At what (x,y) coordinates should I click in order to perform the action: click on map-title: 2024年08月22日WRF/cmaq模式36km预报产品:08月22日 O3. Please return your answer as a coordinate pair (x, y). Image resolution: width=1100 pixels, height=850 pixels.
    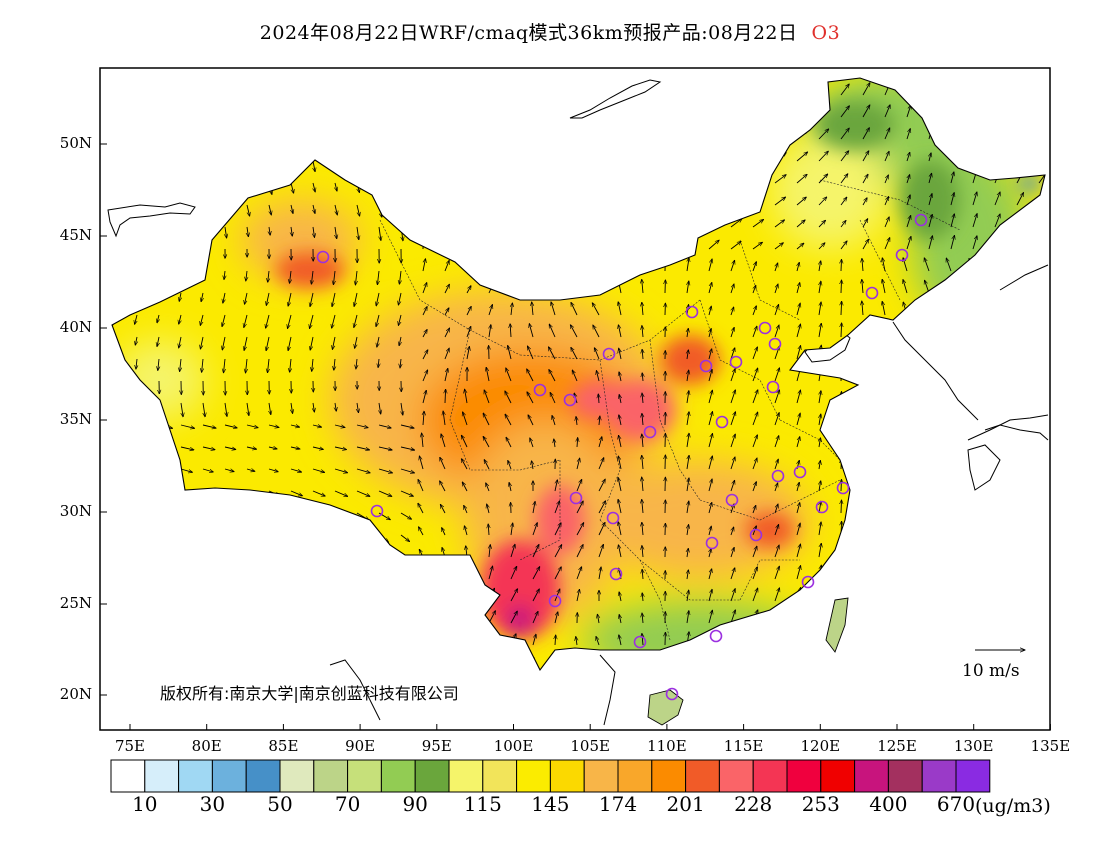
    Looking at the image, I should click on (550, 31).